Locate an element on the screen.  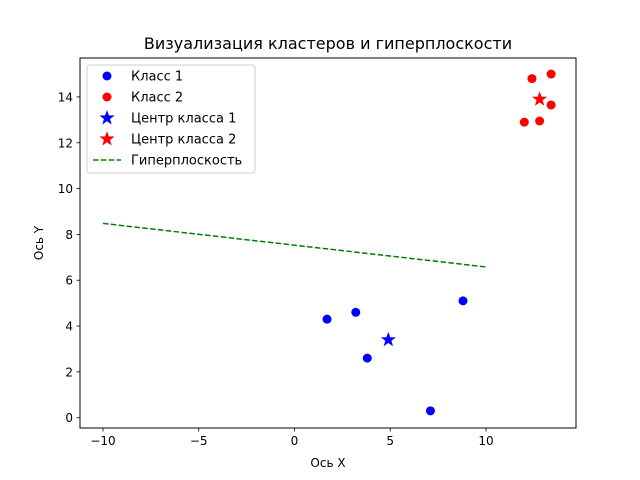
y-tick-label: 14 is located at coordinates (65, 97).